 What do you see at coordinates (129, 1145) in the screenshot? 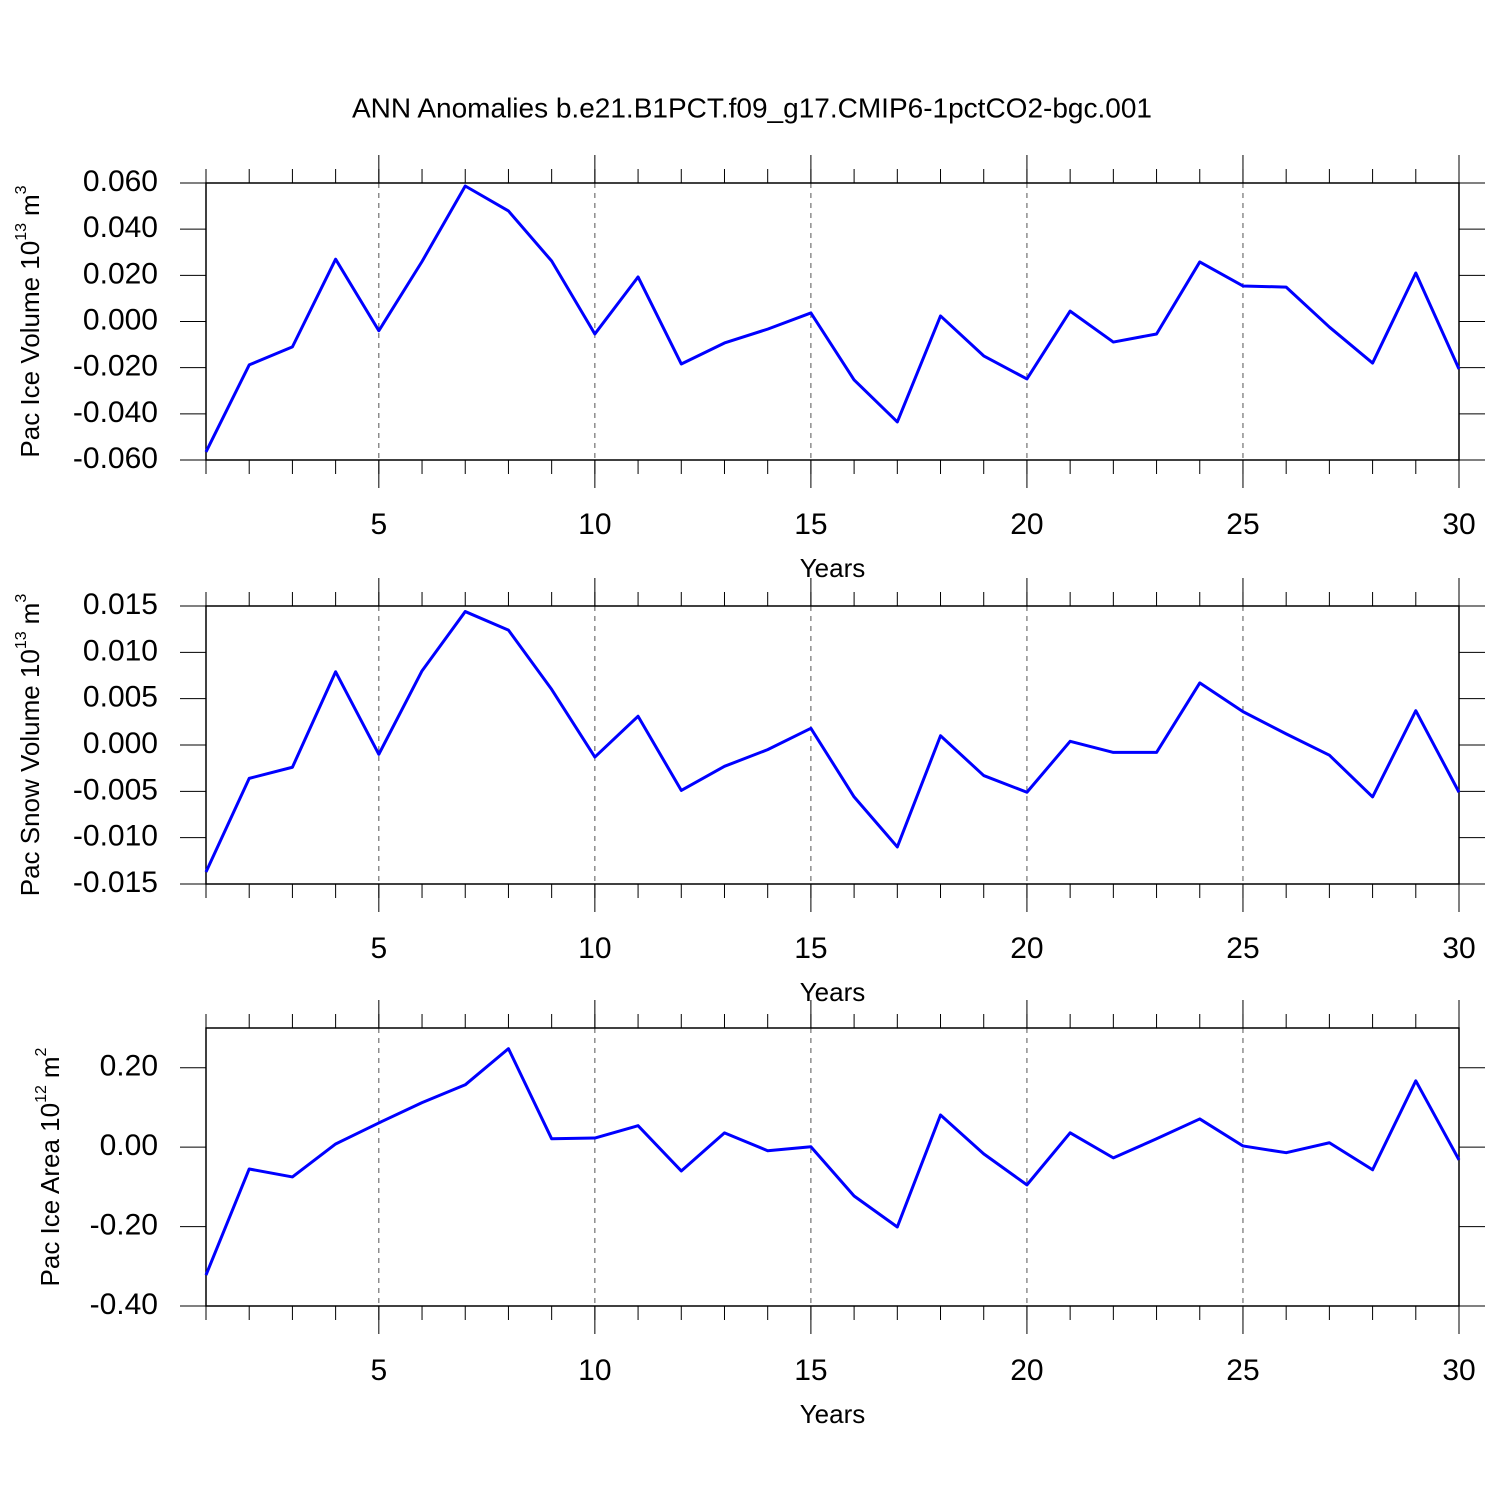
I see `y-tick-label: 0.00` at bounding box center [129, 1145].